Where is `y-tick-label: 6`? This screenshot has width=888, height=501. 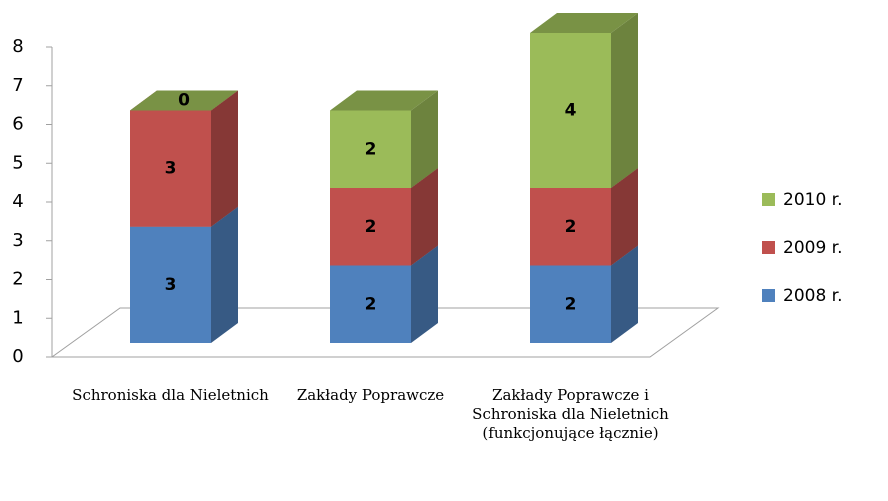 y-tick-label: 6 is located at coordinates (17, 124).